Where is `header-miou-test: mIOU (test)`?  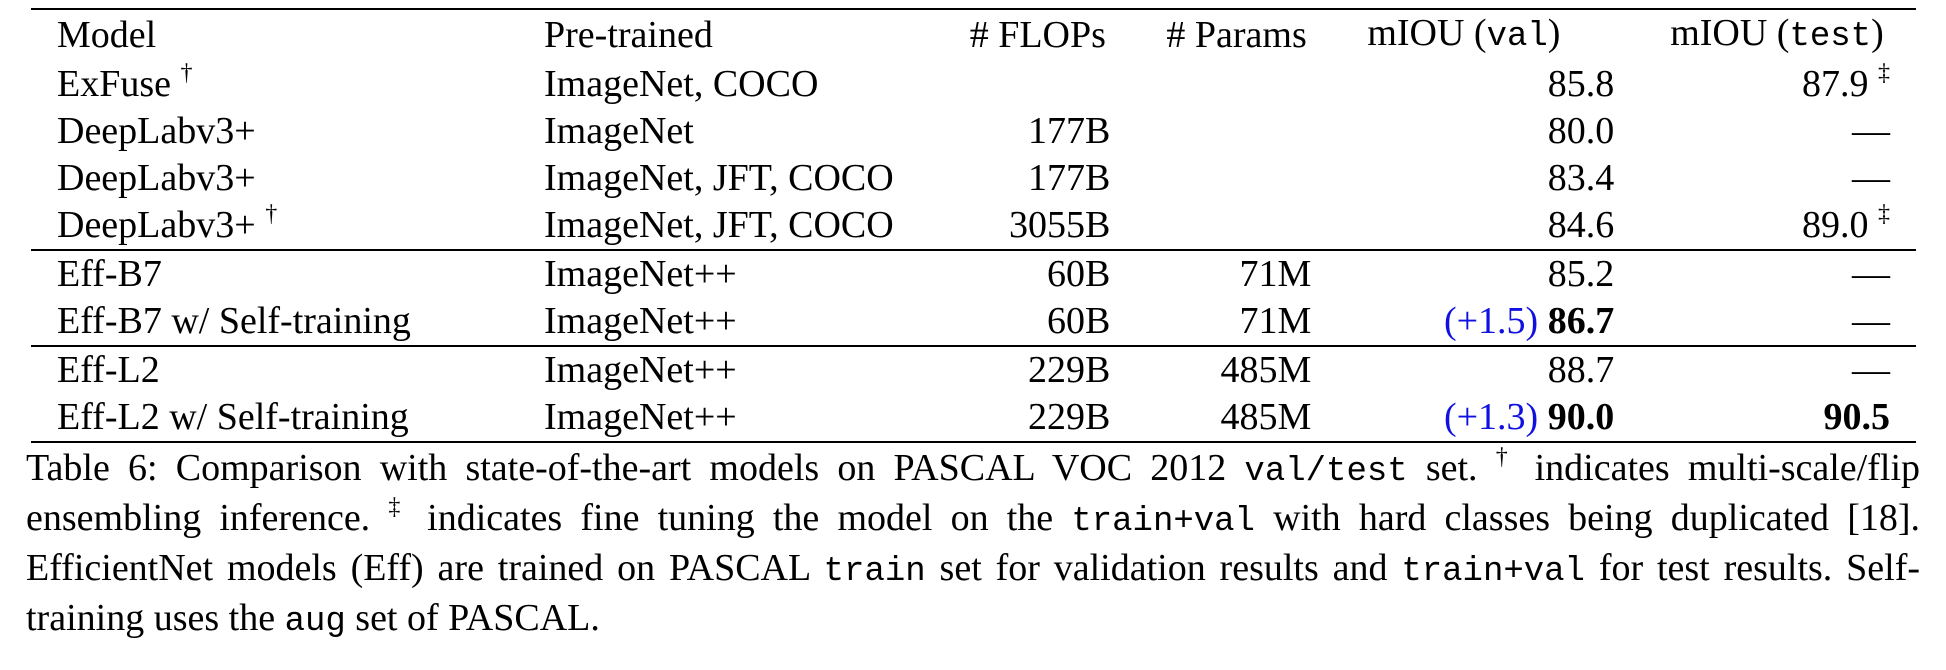
header-miou-test: mIOU (test) is located at coordinates (1777, 34).